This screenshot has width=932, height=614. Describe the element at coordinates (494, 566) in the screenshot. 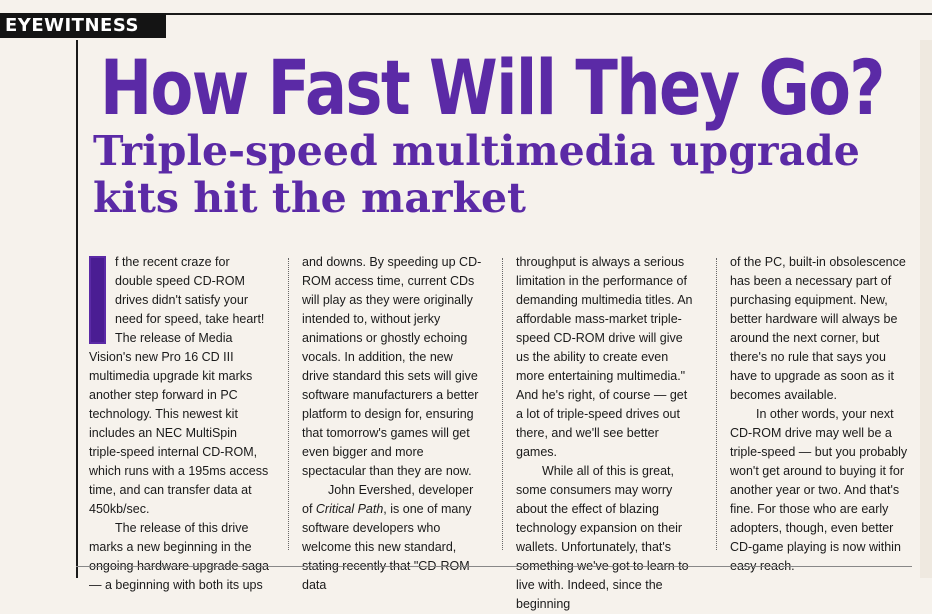

I see `bottom-rule` at that location.